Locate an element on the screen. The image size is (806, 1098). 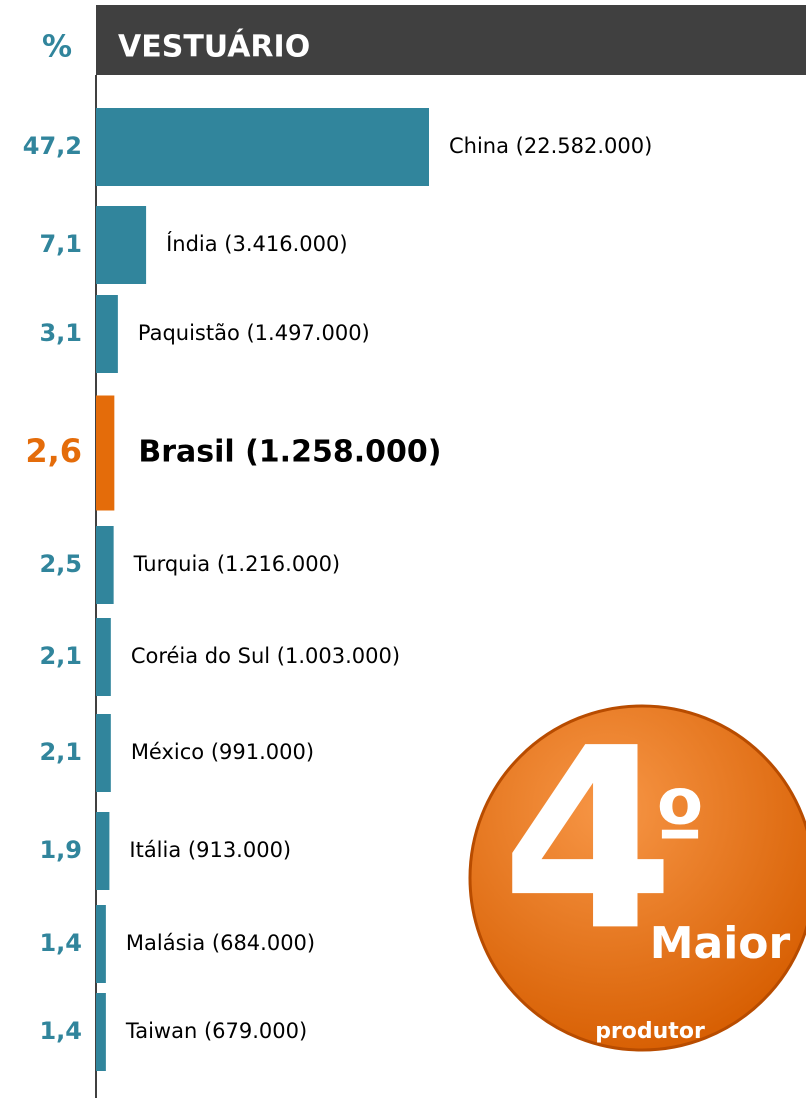
value-label: 3,1 is located at coordinates (60, 333).